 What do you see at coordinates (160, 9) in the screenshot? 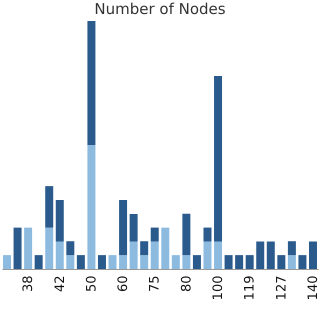
I see `chart-title: Number of Nodes` at bounding box center [160, 9].